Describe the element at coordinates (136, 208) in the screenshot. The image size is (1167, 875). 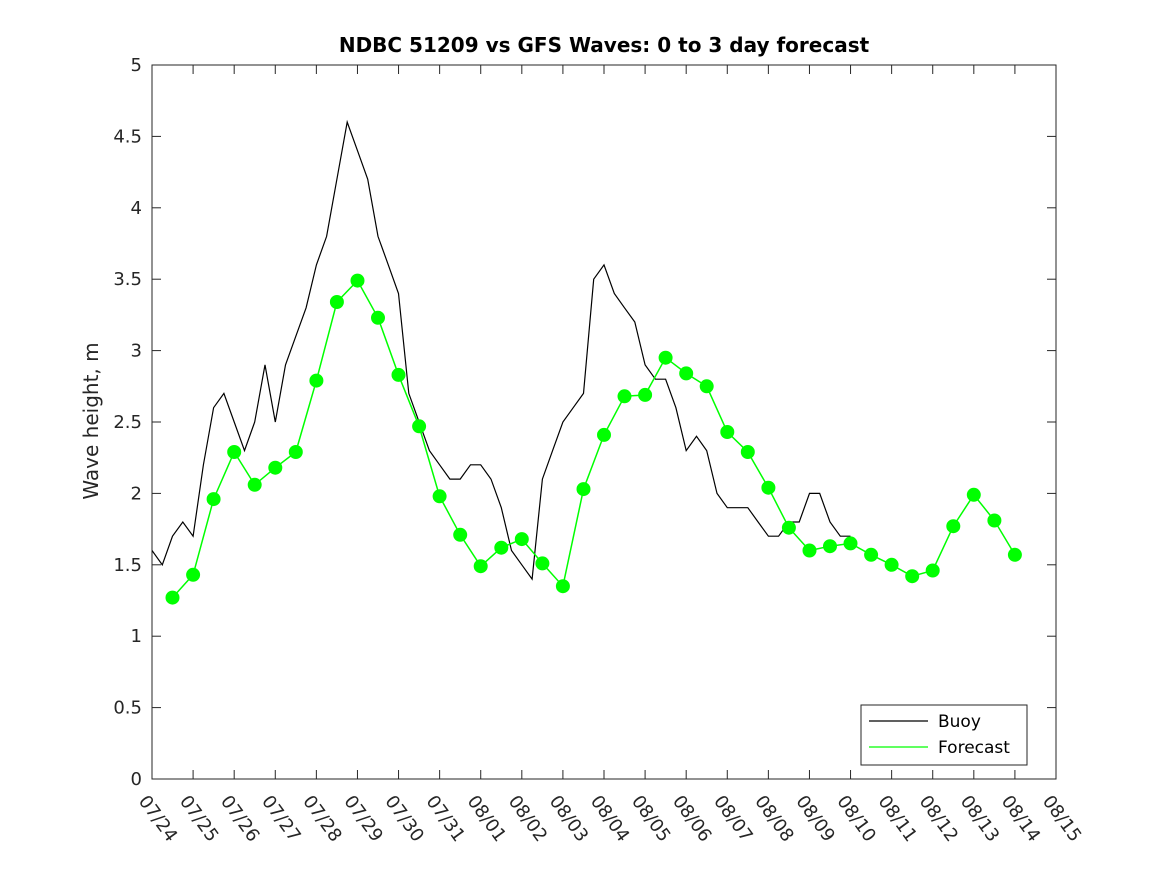
I see `y-tick-label: 4` at that location.